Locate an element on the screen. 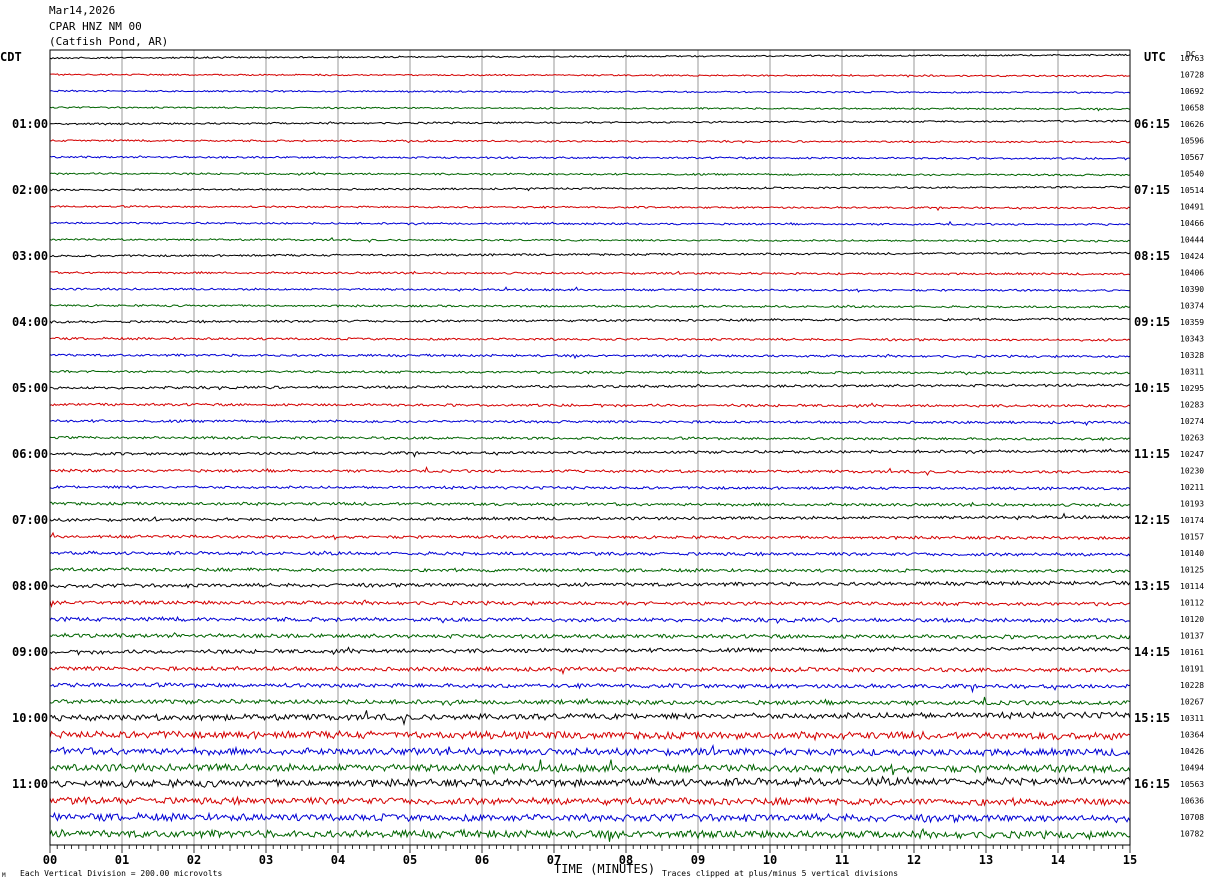 This screenshot has height=886, width=1210. dc-offset-label: 10114 is located at coordinates (1192, 586).